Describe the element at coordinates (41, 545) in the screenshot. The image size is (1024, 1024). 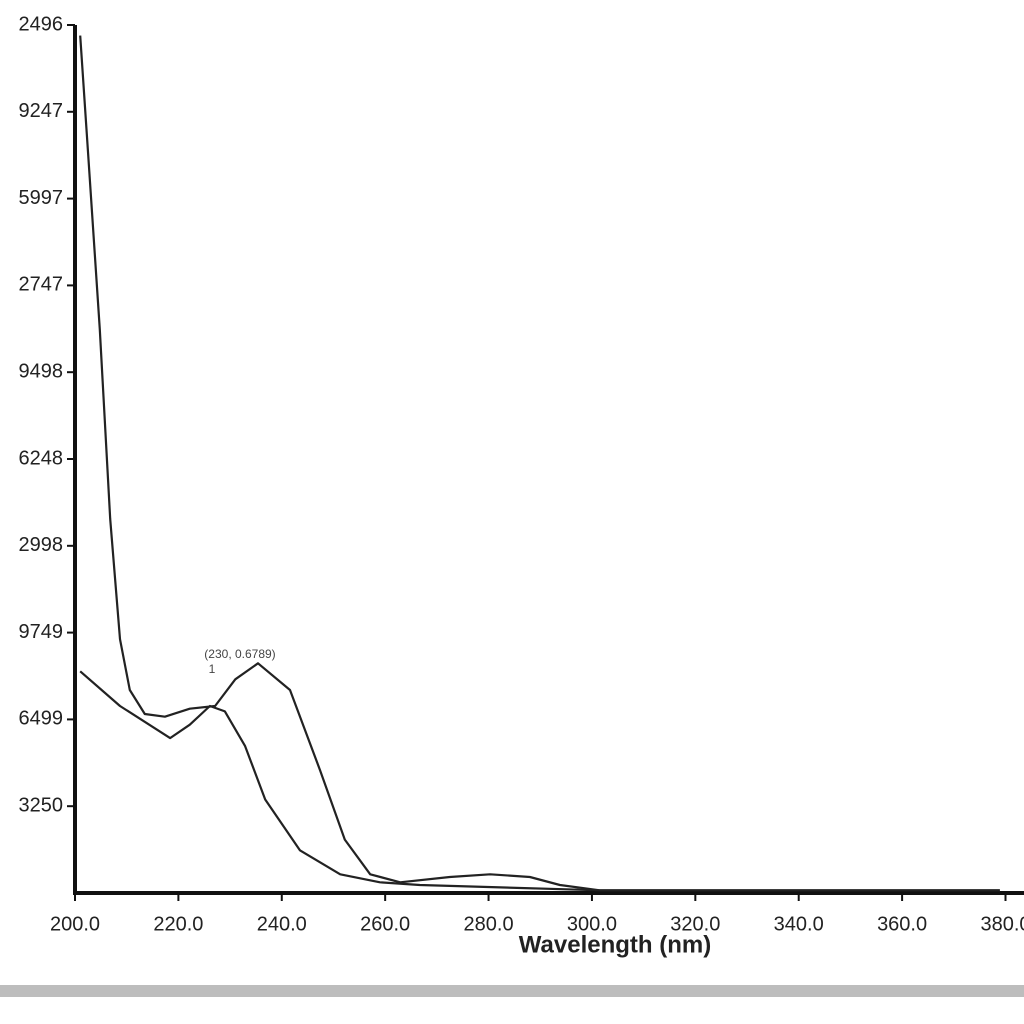
I see `y-tick-label: 2998` at that location.